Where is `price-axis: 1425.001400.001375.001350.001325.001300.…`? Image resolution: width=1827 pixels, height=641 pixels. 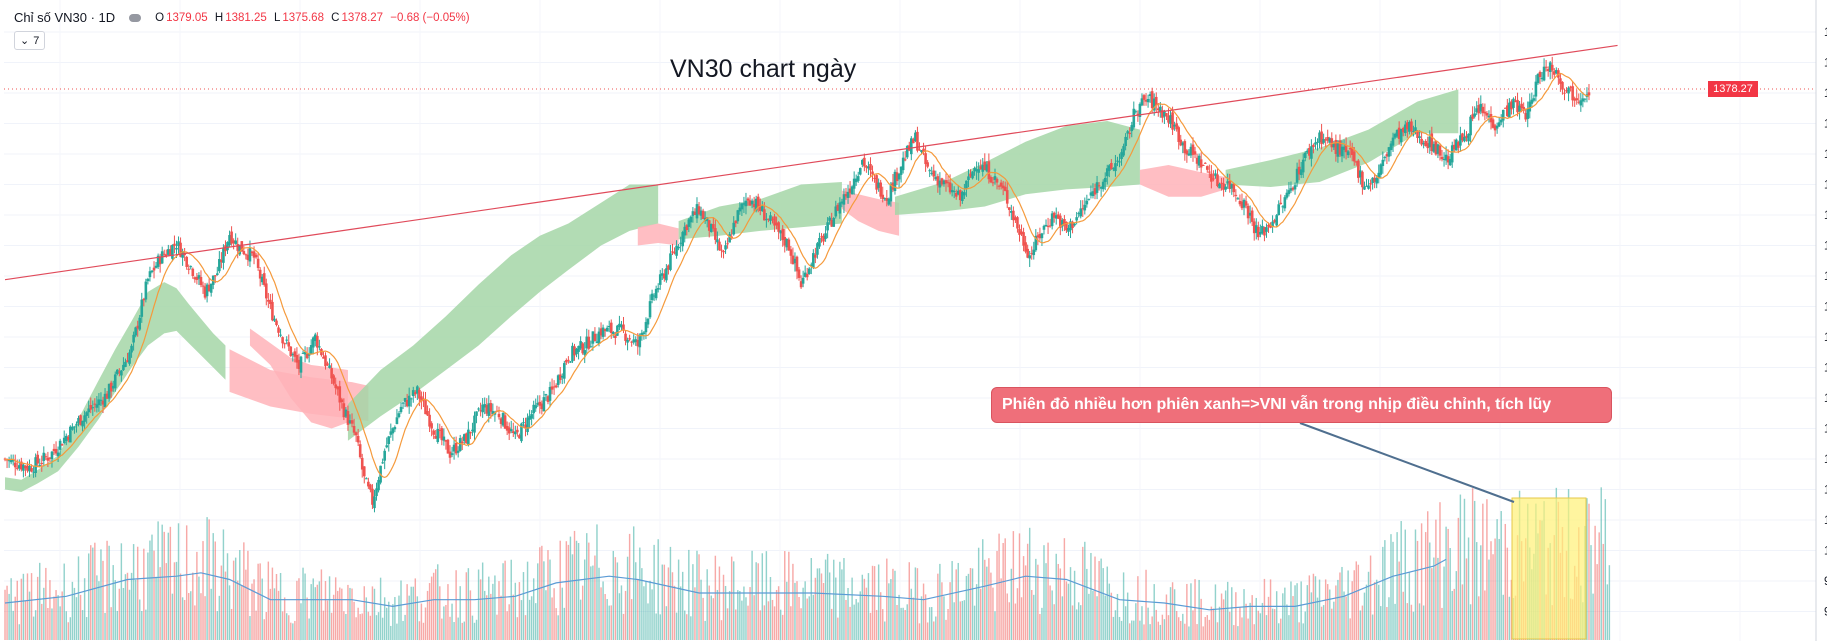 price-axis: 1425.001400.001375.001350.001325.001300.… is located at coordinates (1821, 320).